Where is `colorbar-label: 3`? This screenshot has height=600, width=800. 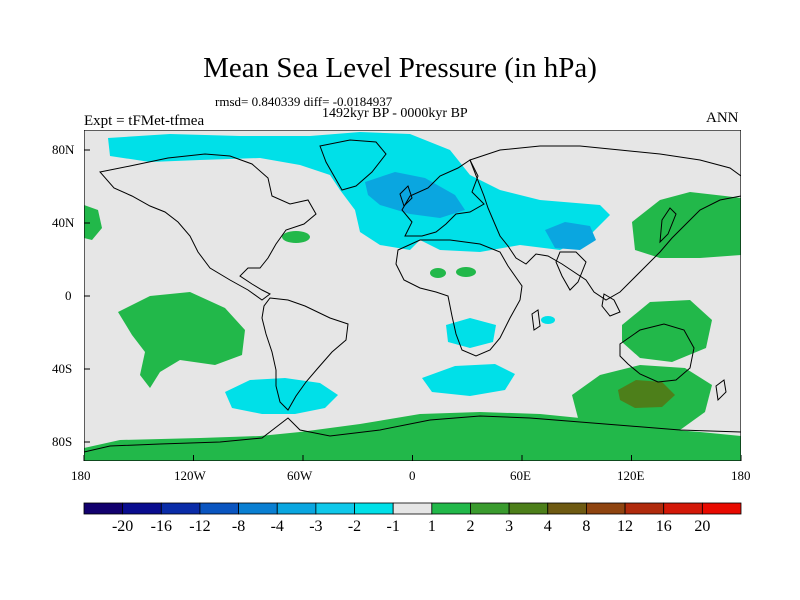
colorbar-label: 3 is located at coordinates (509, 526).